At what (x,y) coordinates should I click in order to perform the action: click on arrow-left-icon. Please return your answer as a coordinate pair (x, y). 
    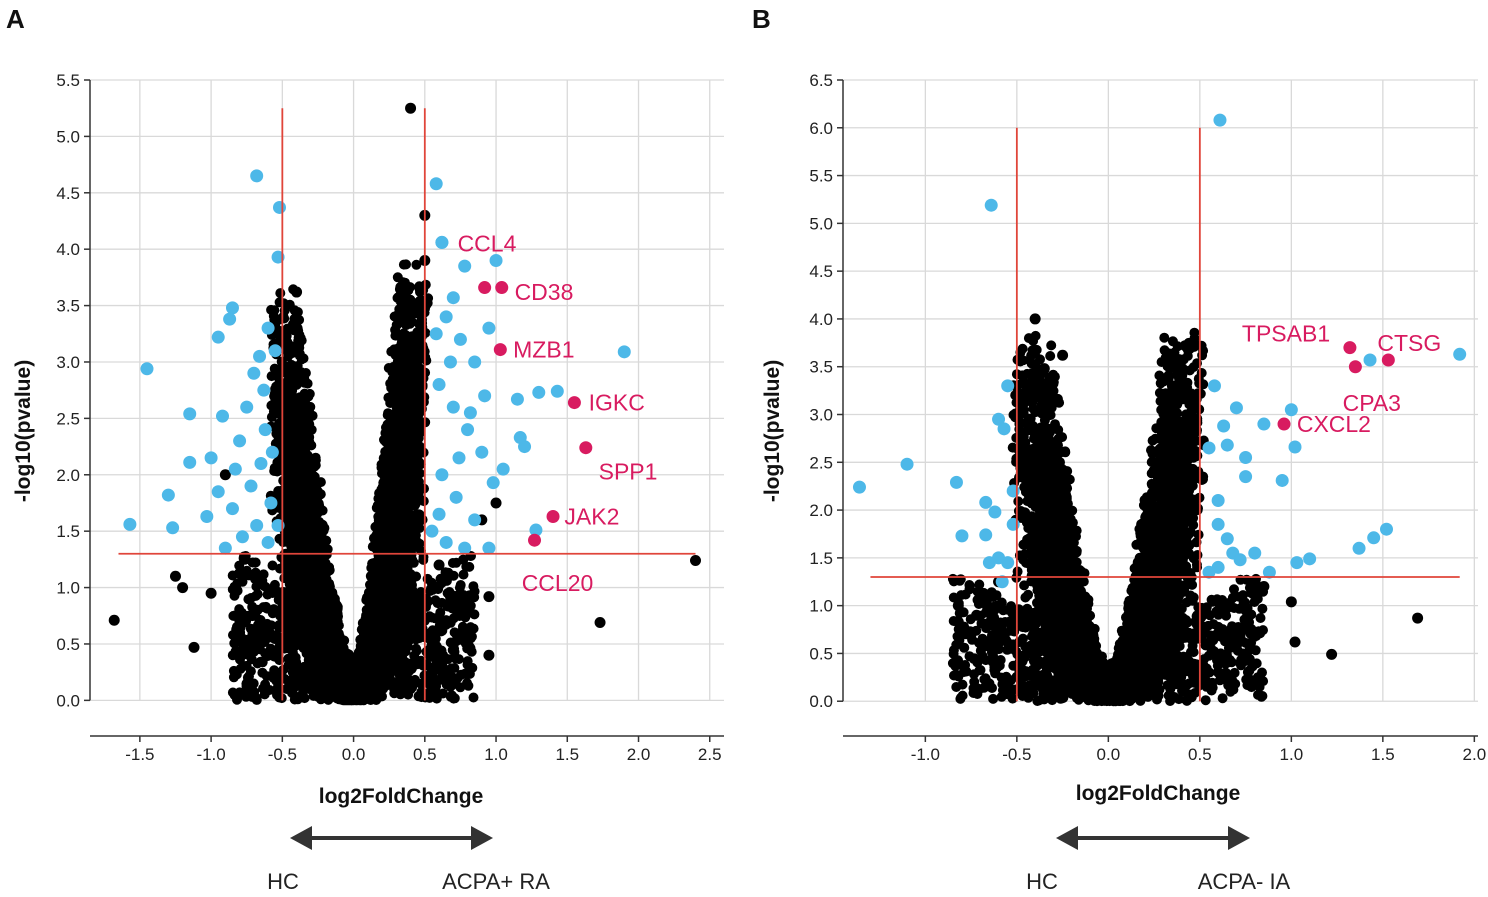
    Looking at the image, I should click on (1067, 838).